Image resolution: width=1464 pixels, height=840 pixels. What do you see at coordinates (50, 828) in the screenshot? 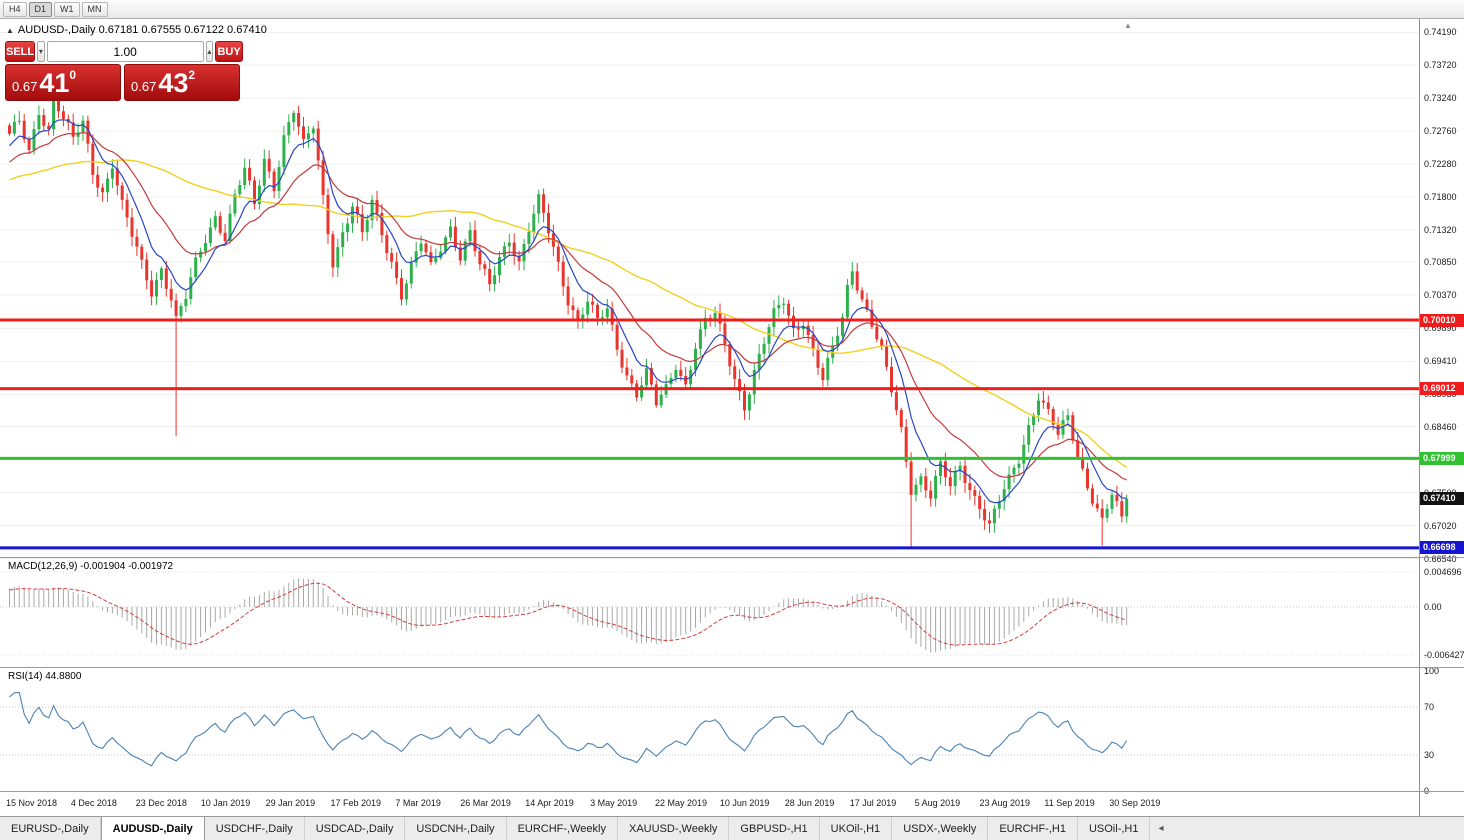
I see `chart-tab-eurusd-daily: EURUSD-,Daily` at bounding box center [50, 828].